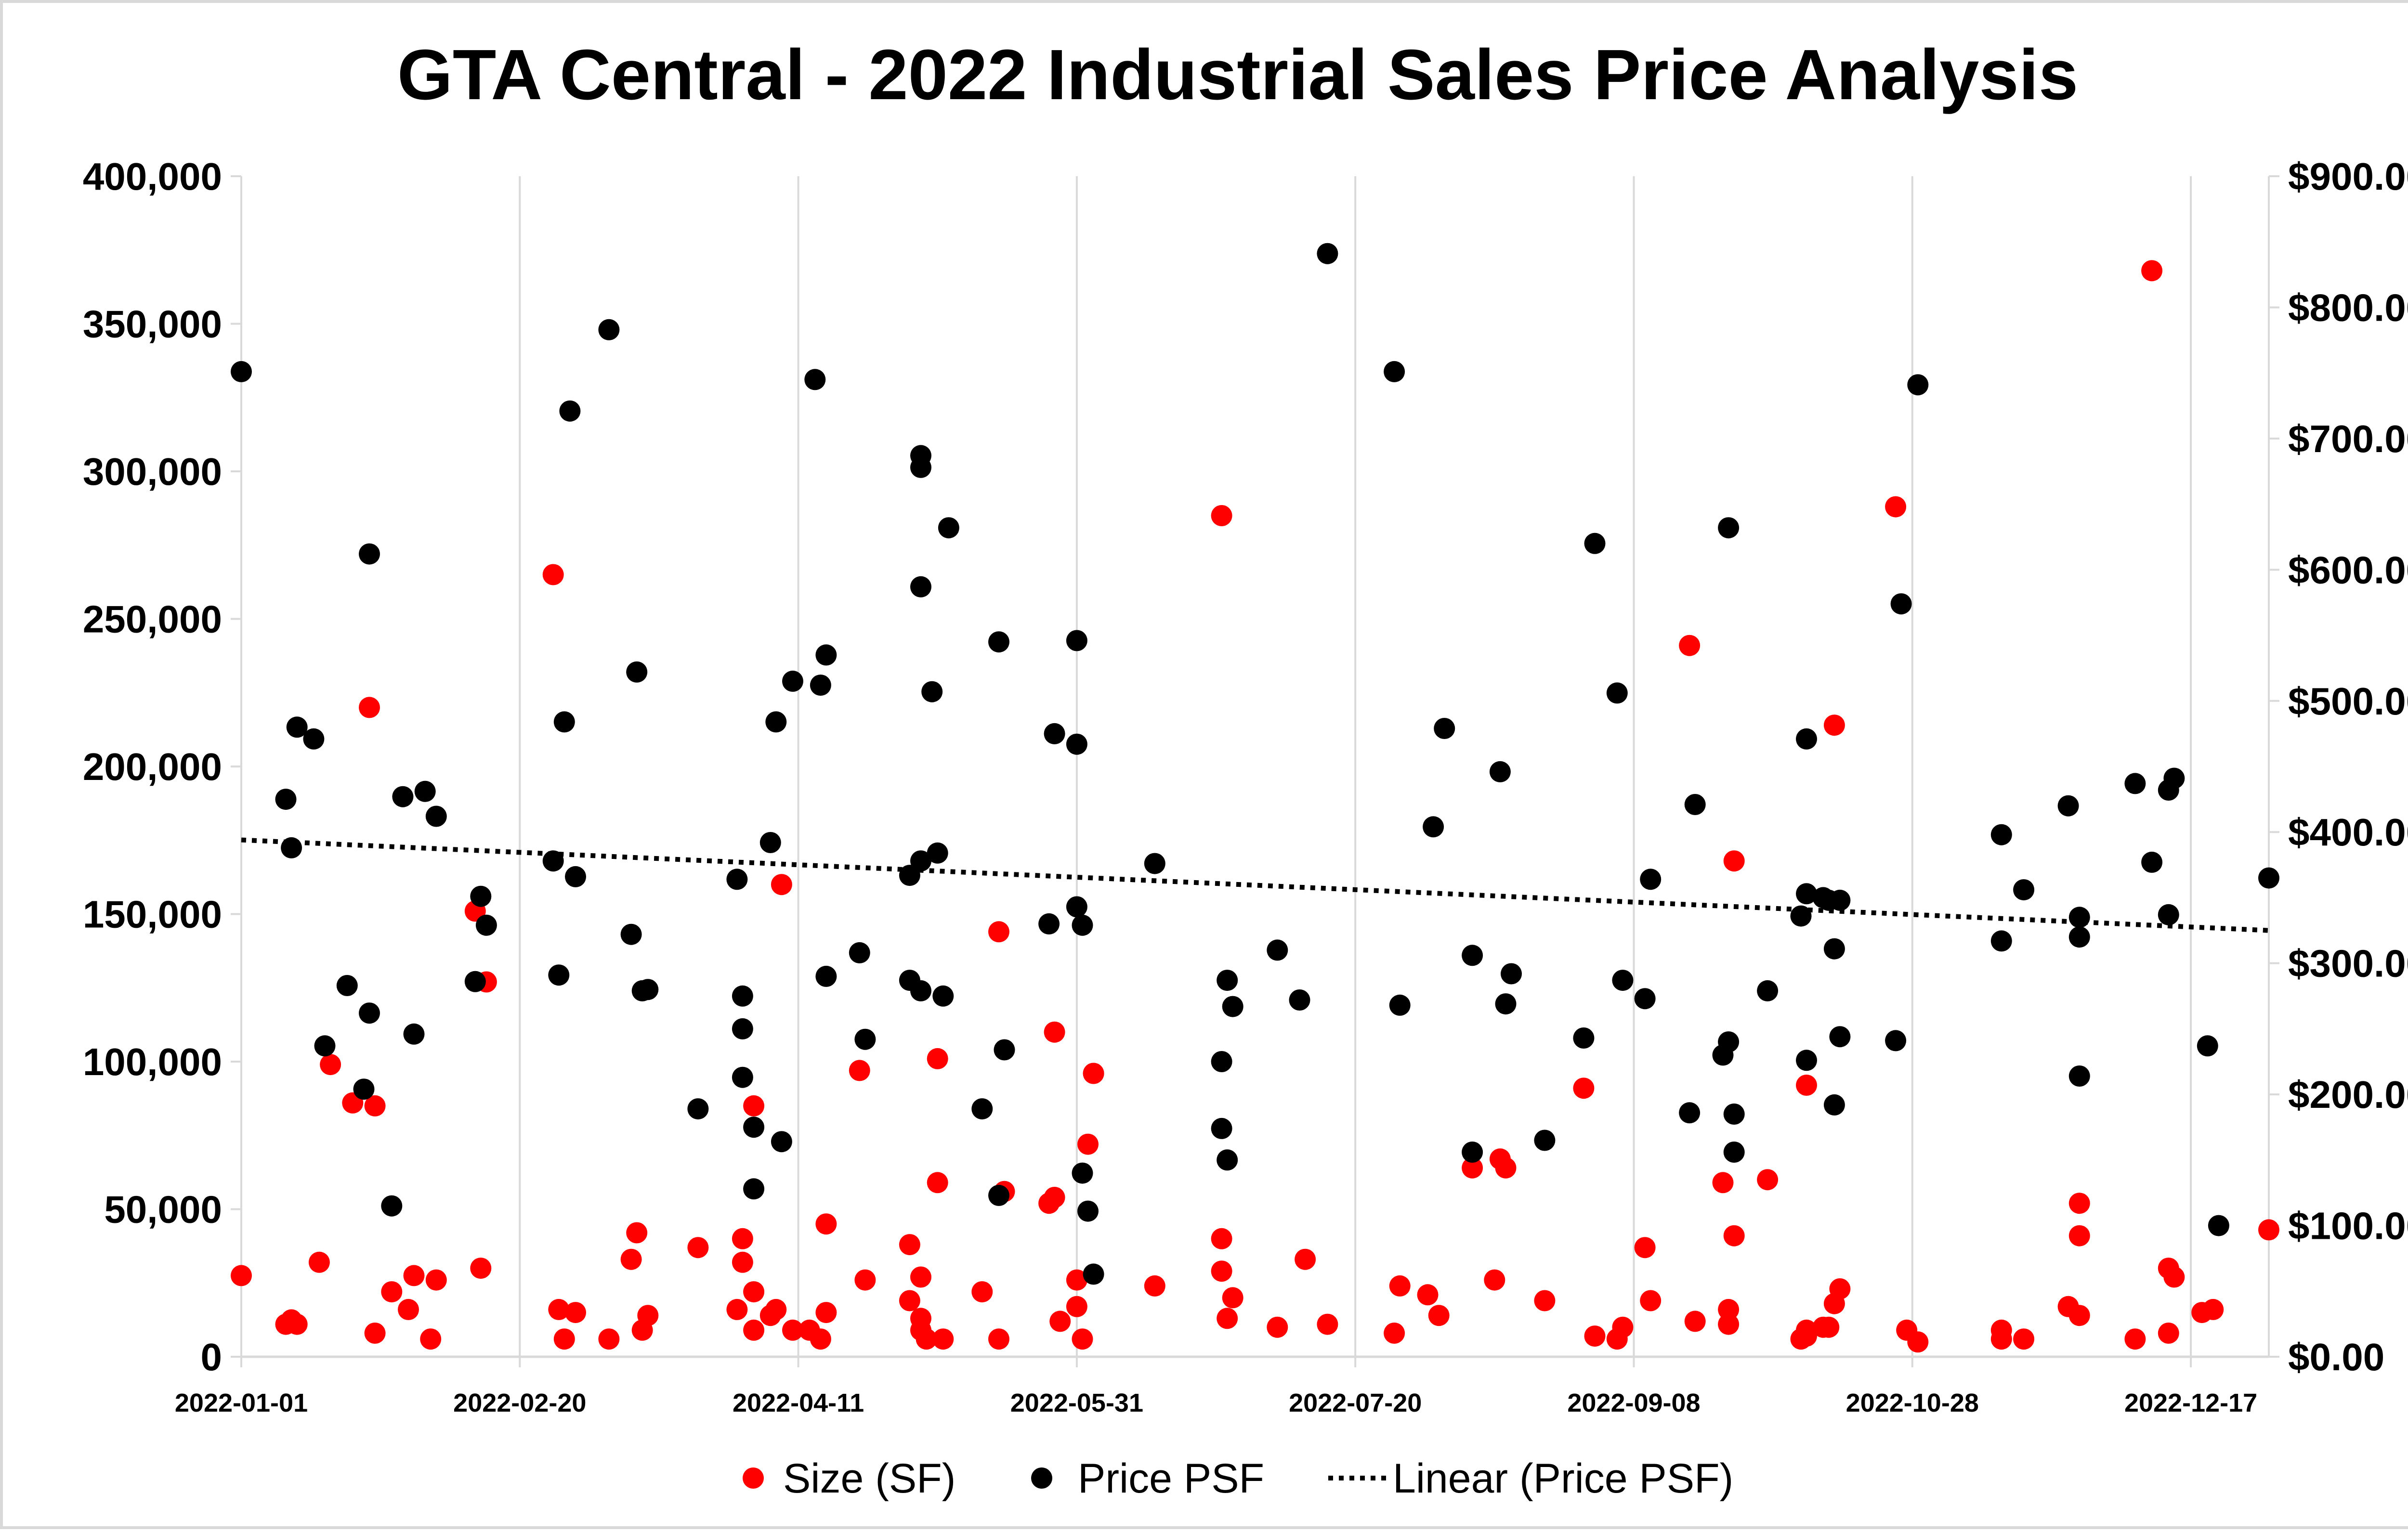 The width and height of the screenshot is (2408, 1532). I want to click on trendline-layer, so click(1255, 885).